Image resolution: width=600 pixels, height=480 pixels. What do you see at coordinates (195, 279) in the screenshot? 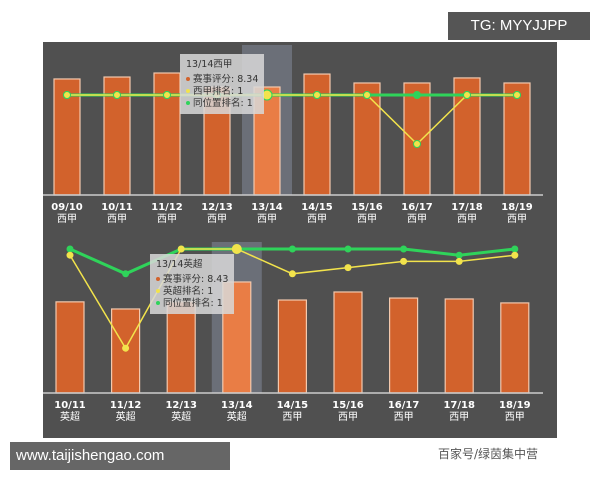
I see `tooltip-row: 赛事评分: 8.43` at bounding box center [195, 279].